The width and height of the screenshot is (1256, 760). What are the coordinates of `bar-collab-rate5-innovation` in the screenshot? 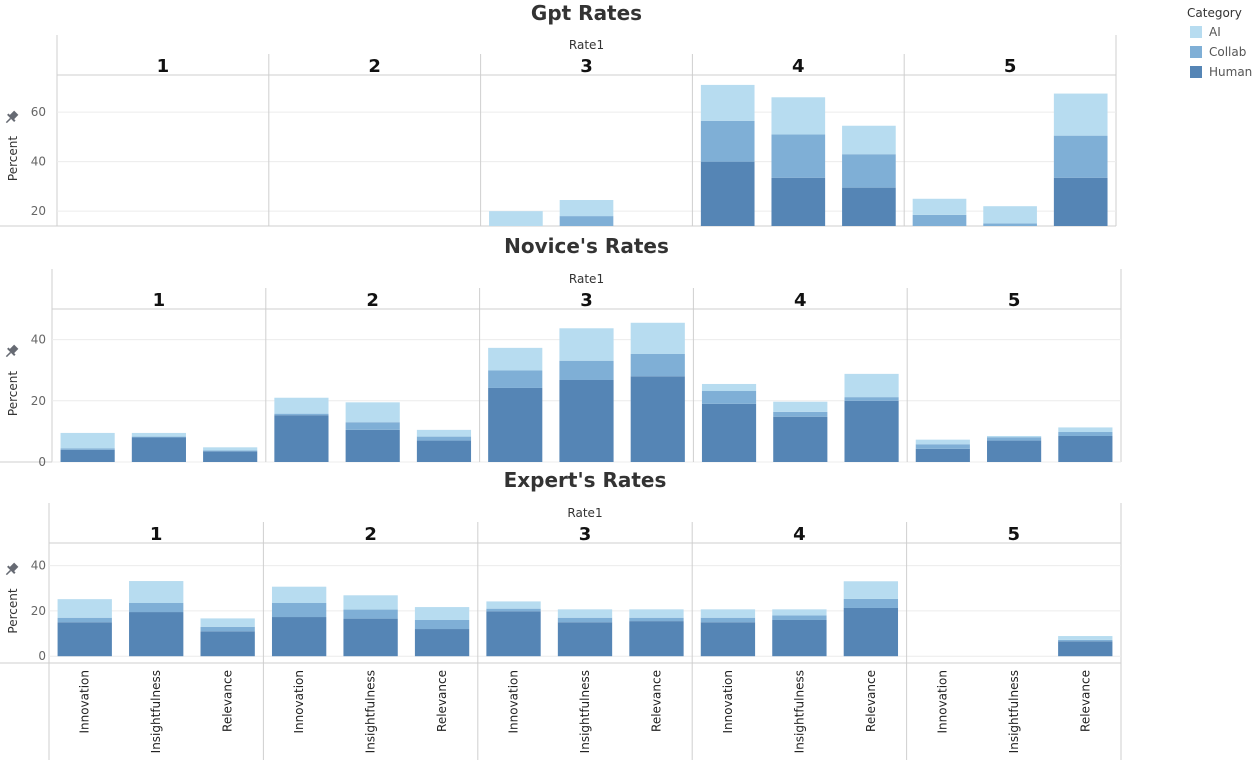 It's located at (939, 220).